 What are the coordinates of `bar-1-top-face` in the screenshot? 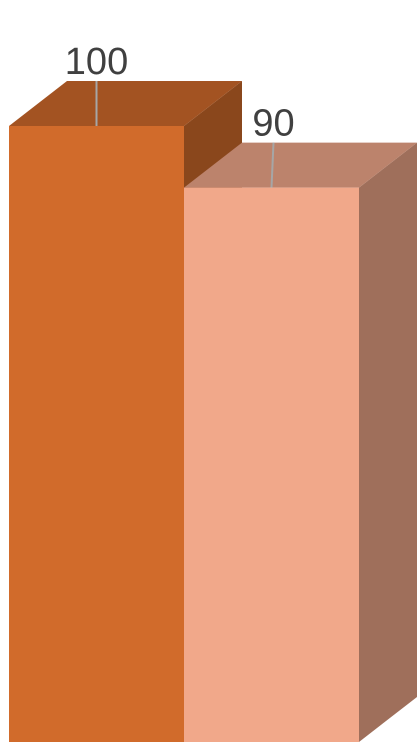 It's located at (125, 103).